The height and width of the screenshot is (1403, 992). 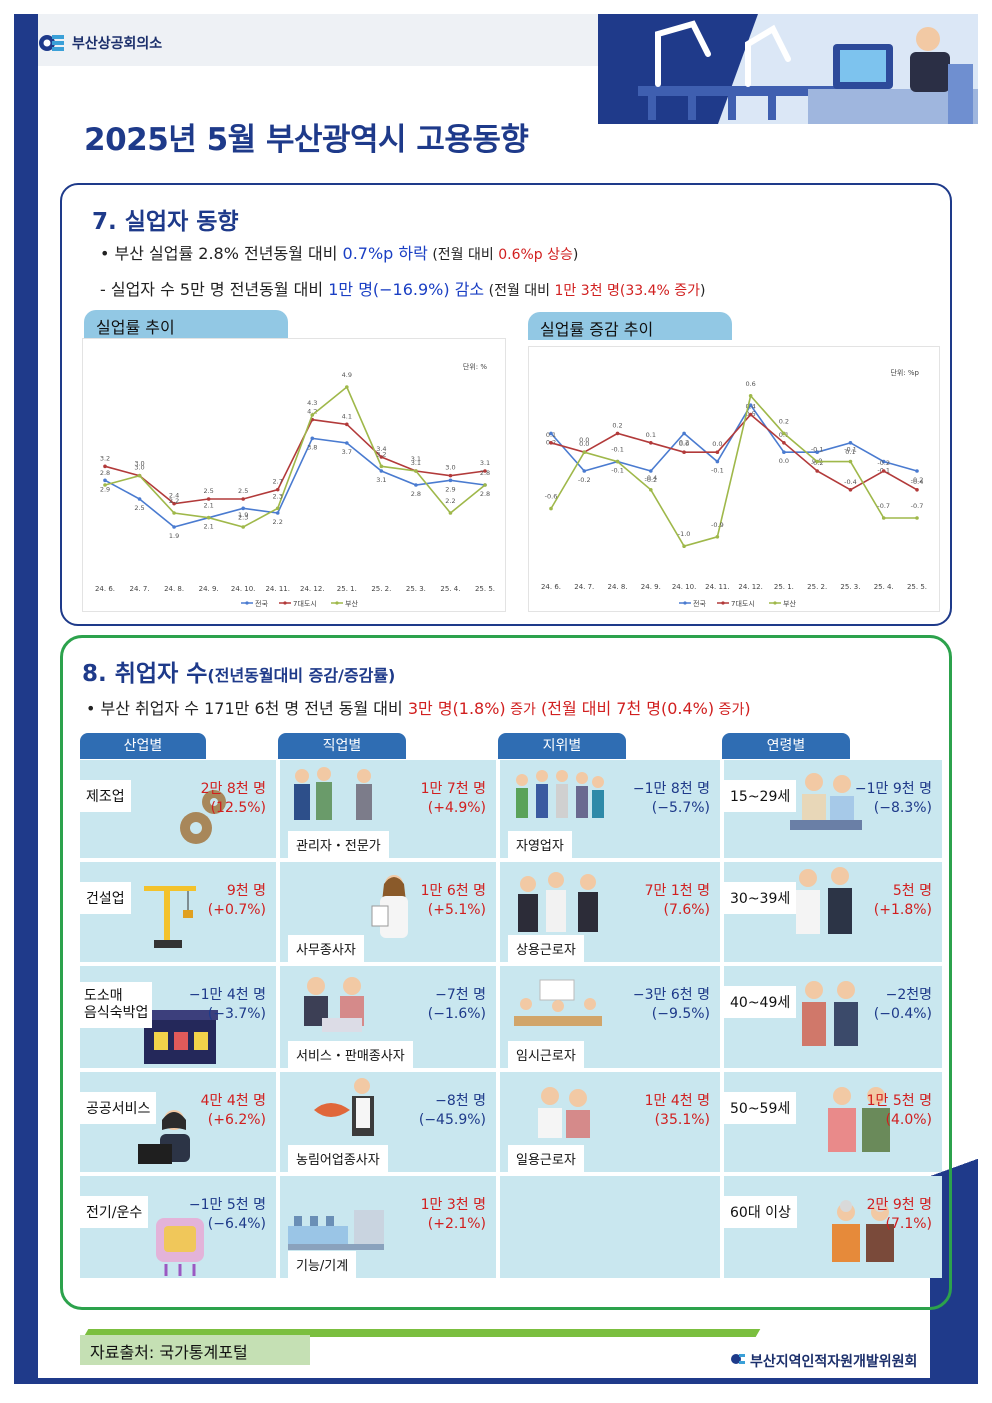 I want to click on left-border, so click(x=26, y=699).